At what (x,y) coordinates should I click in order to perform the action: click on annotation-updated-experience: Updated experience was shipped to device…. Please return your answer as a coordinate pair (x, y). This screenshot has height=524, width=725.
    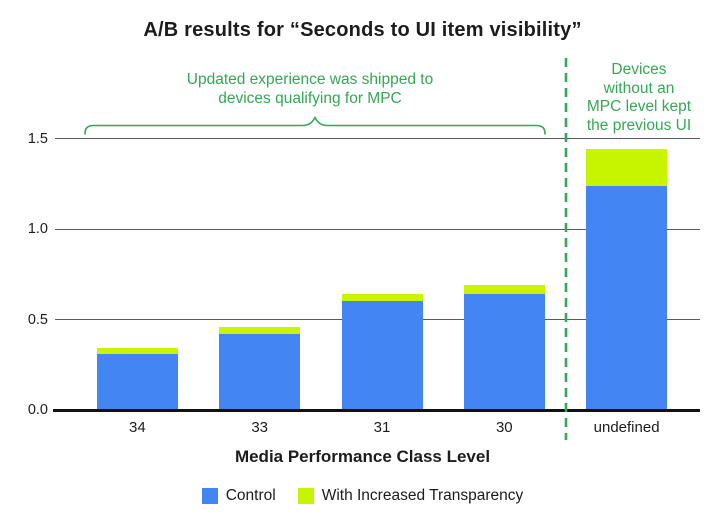
    Looking at the image, I should click on (310, 89).